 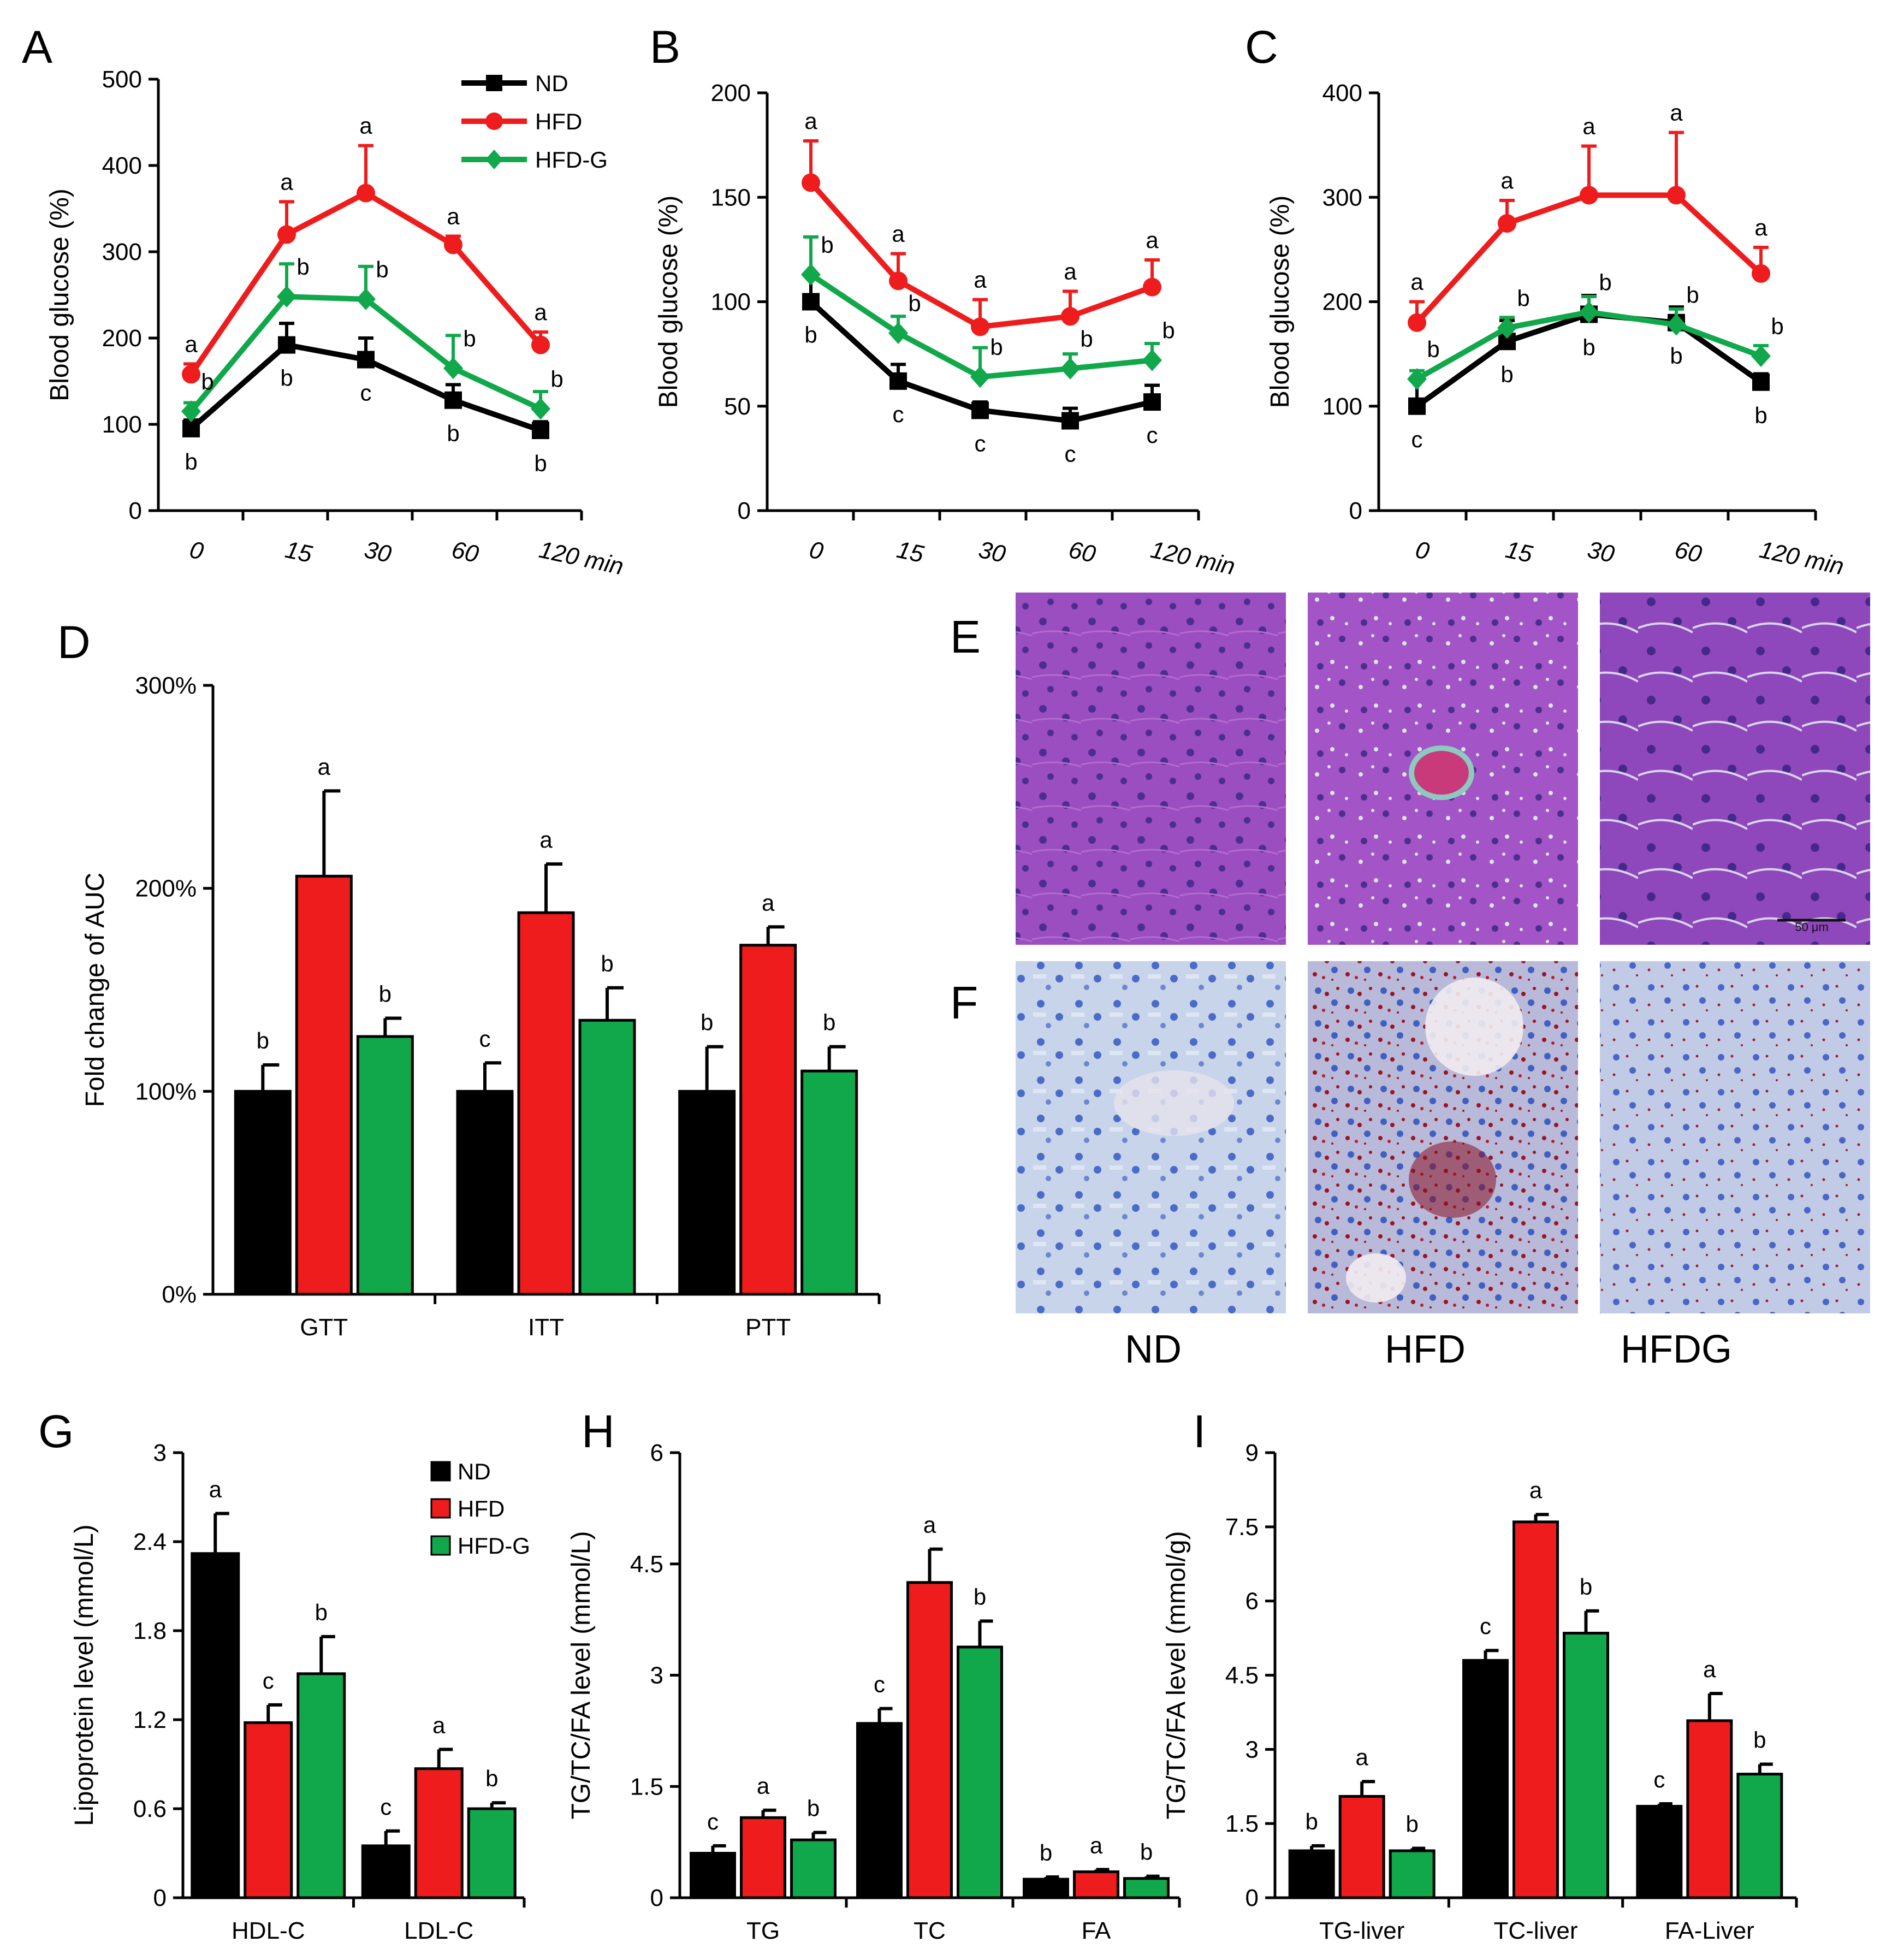 I want to click on B-y-label: Blood glucose (%), so click(x=669, y=302).